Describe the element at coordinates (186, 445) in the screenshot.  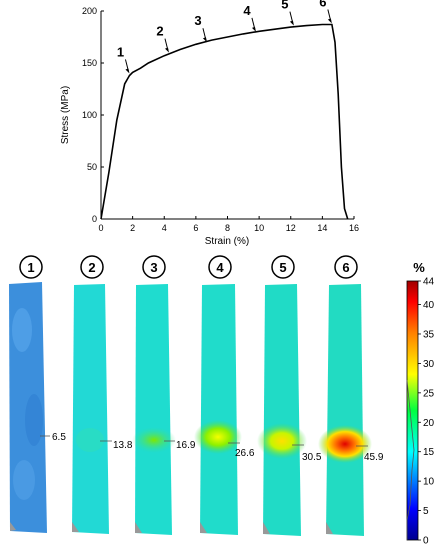
I see `panel-3-value: 16.9` at that location.